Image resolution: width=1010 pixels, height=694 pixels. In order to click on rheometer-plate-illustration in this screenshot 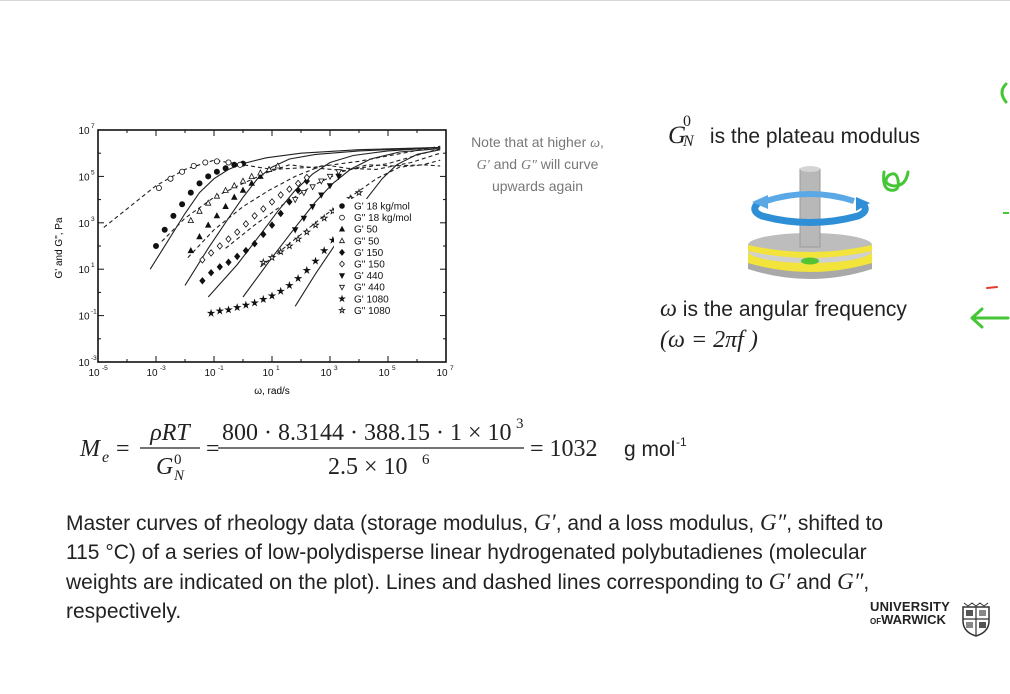, I will do `click(810, 222)`.